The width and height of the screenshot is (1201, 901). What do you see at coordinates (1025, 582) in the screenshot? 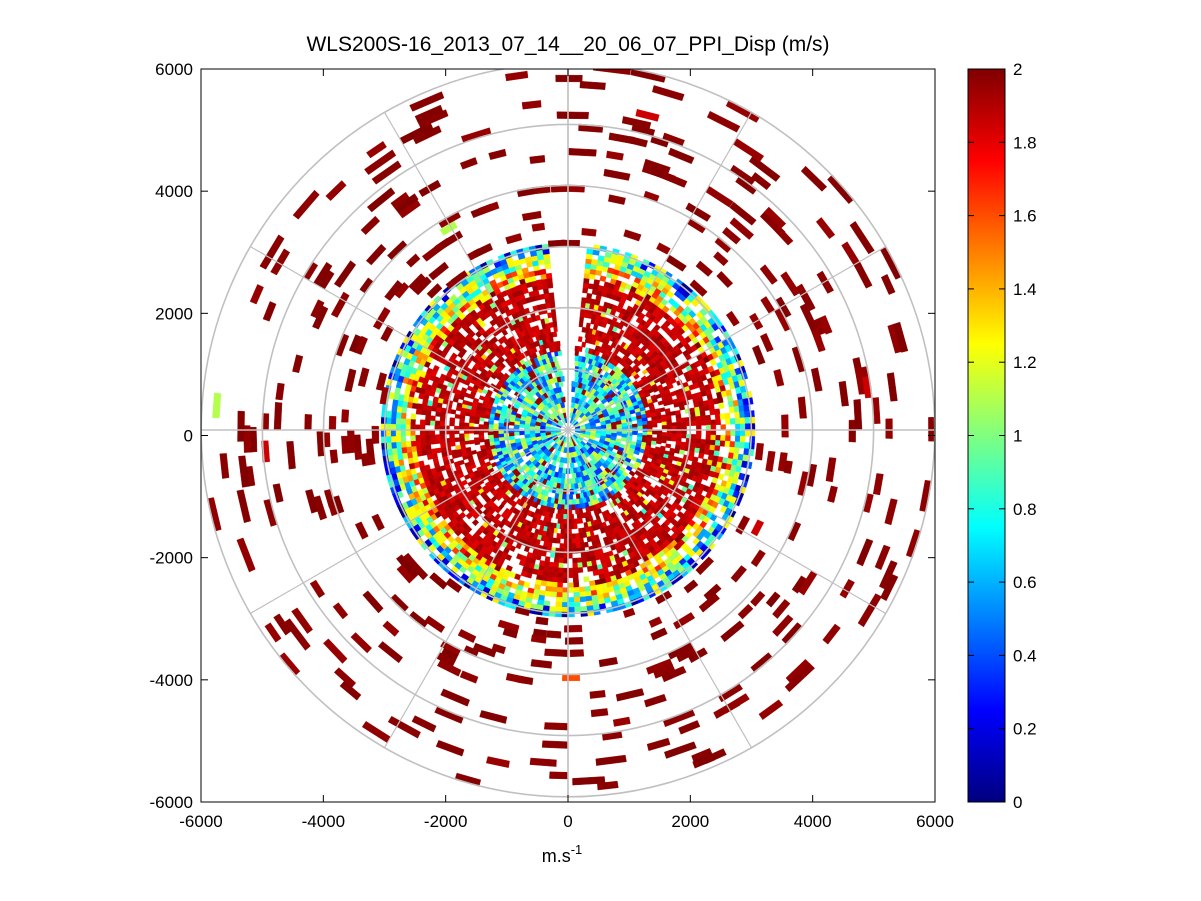
I see `colorbar-tick-label: 0.6` at bounding box center [1025, 582].